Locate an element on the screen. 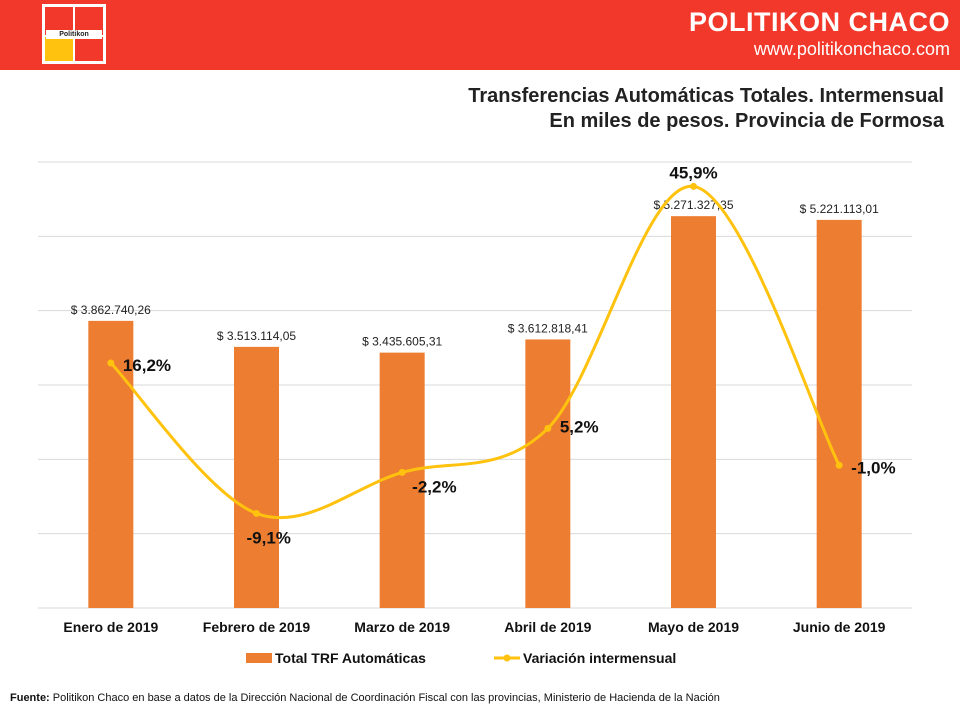 The image size is (960, 720). bar-value-label: $ 5.271.327,35 is located at coordinates (693, 205).